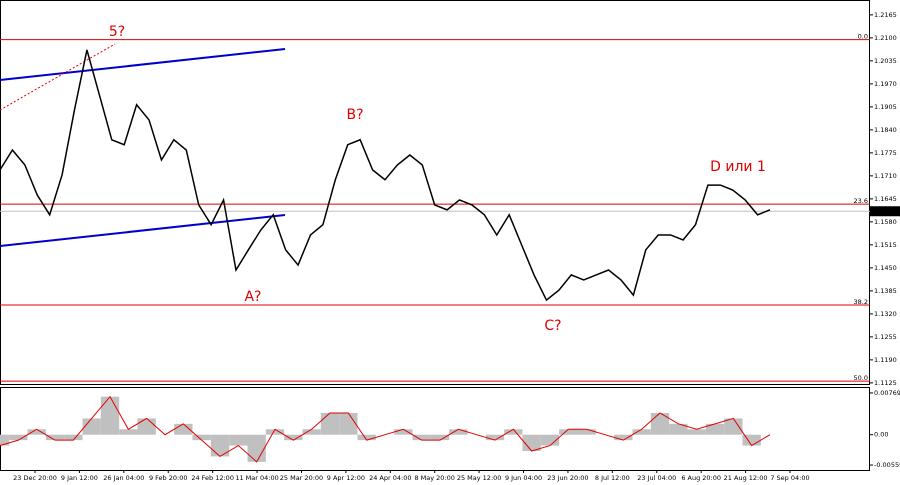 Image resolution: width=900 pixels, height=485 pixels. What do you see at coordinates (212, 478) in the screenshot?
I see `x-tick-label: 24 Feb 12:00` at bounding box center [212, 478].